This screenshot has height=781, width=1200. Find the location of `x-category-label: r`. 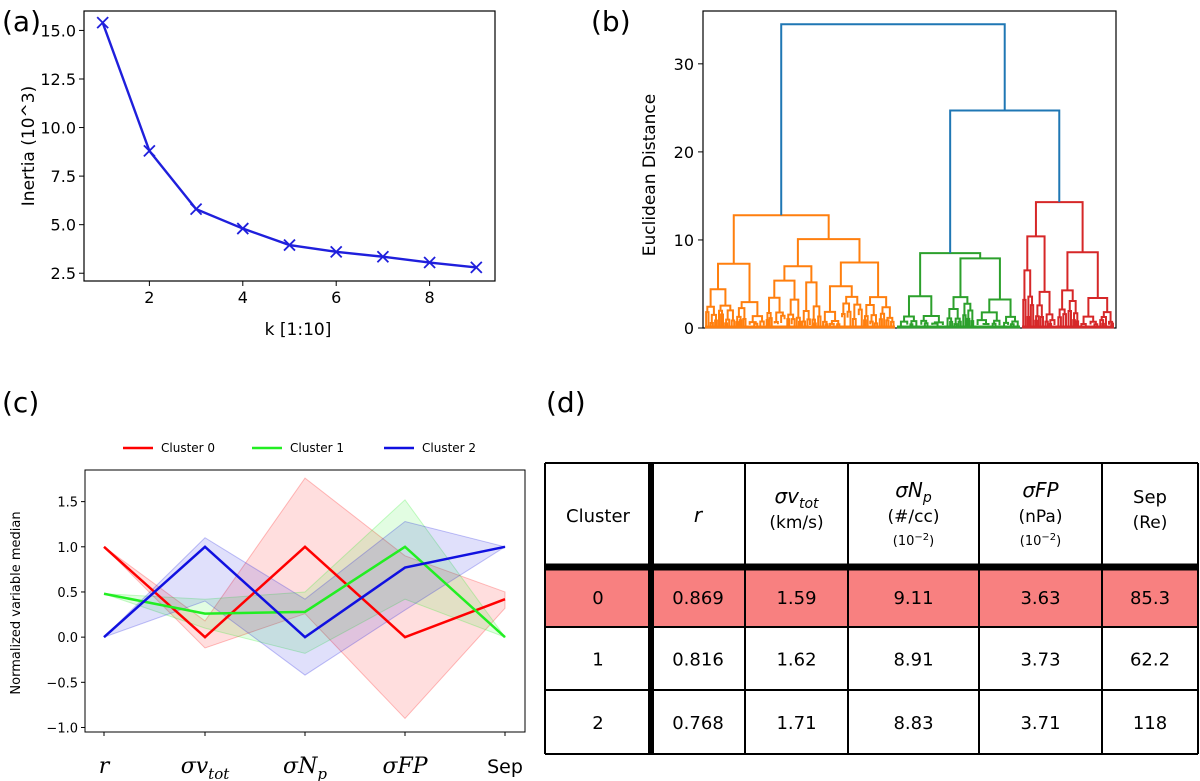

x-category-label: r is located at coordinates (105, 766).